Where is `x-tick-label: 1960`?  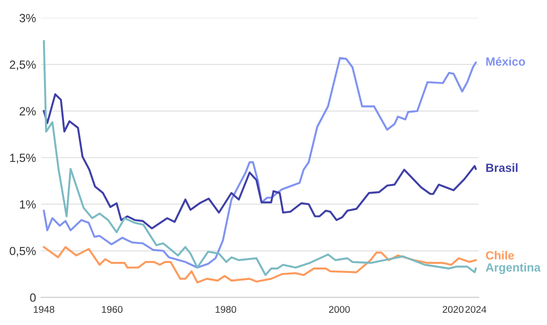 x-tick-label: 1960 is located at coordinates (112, 309).